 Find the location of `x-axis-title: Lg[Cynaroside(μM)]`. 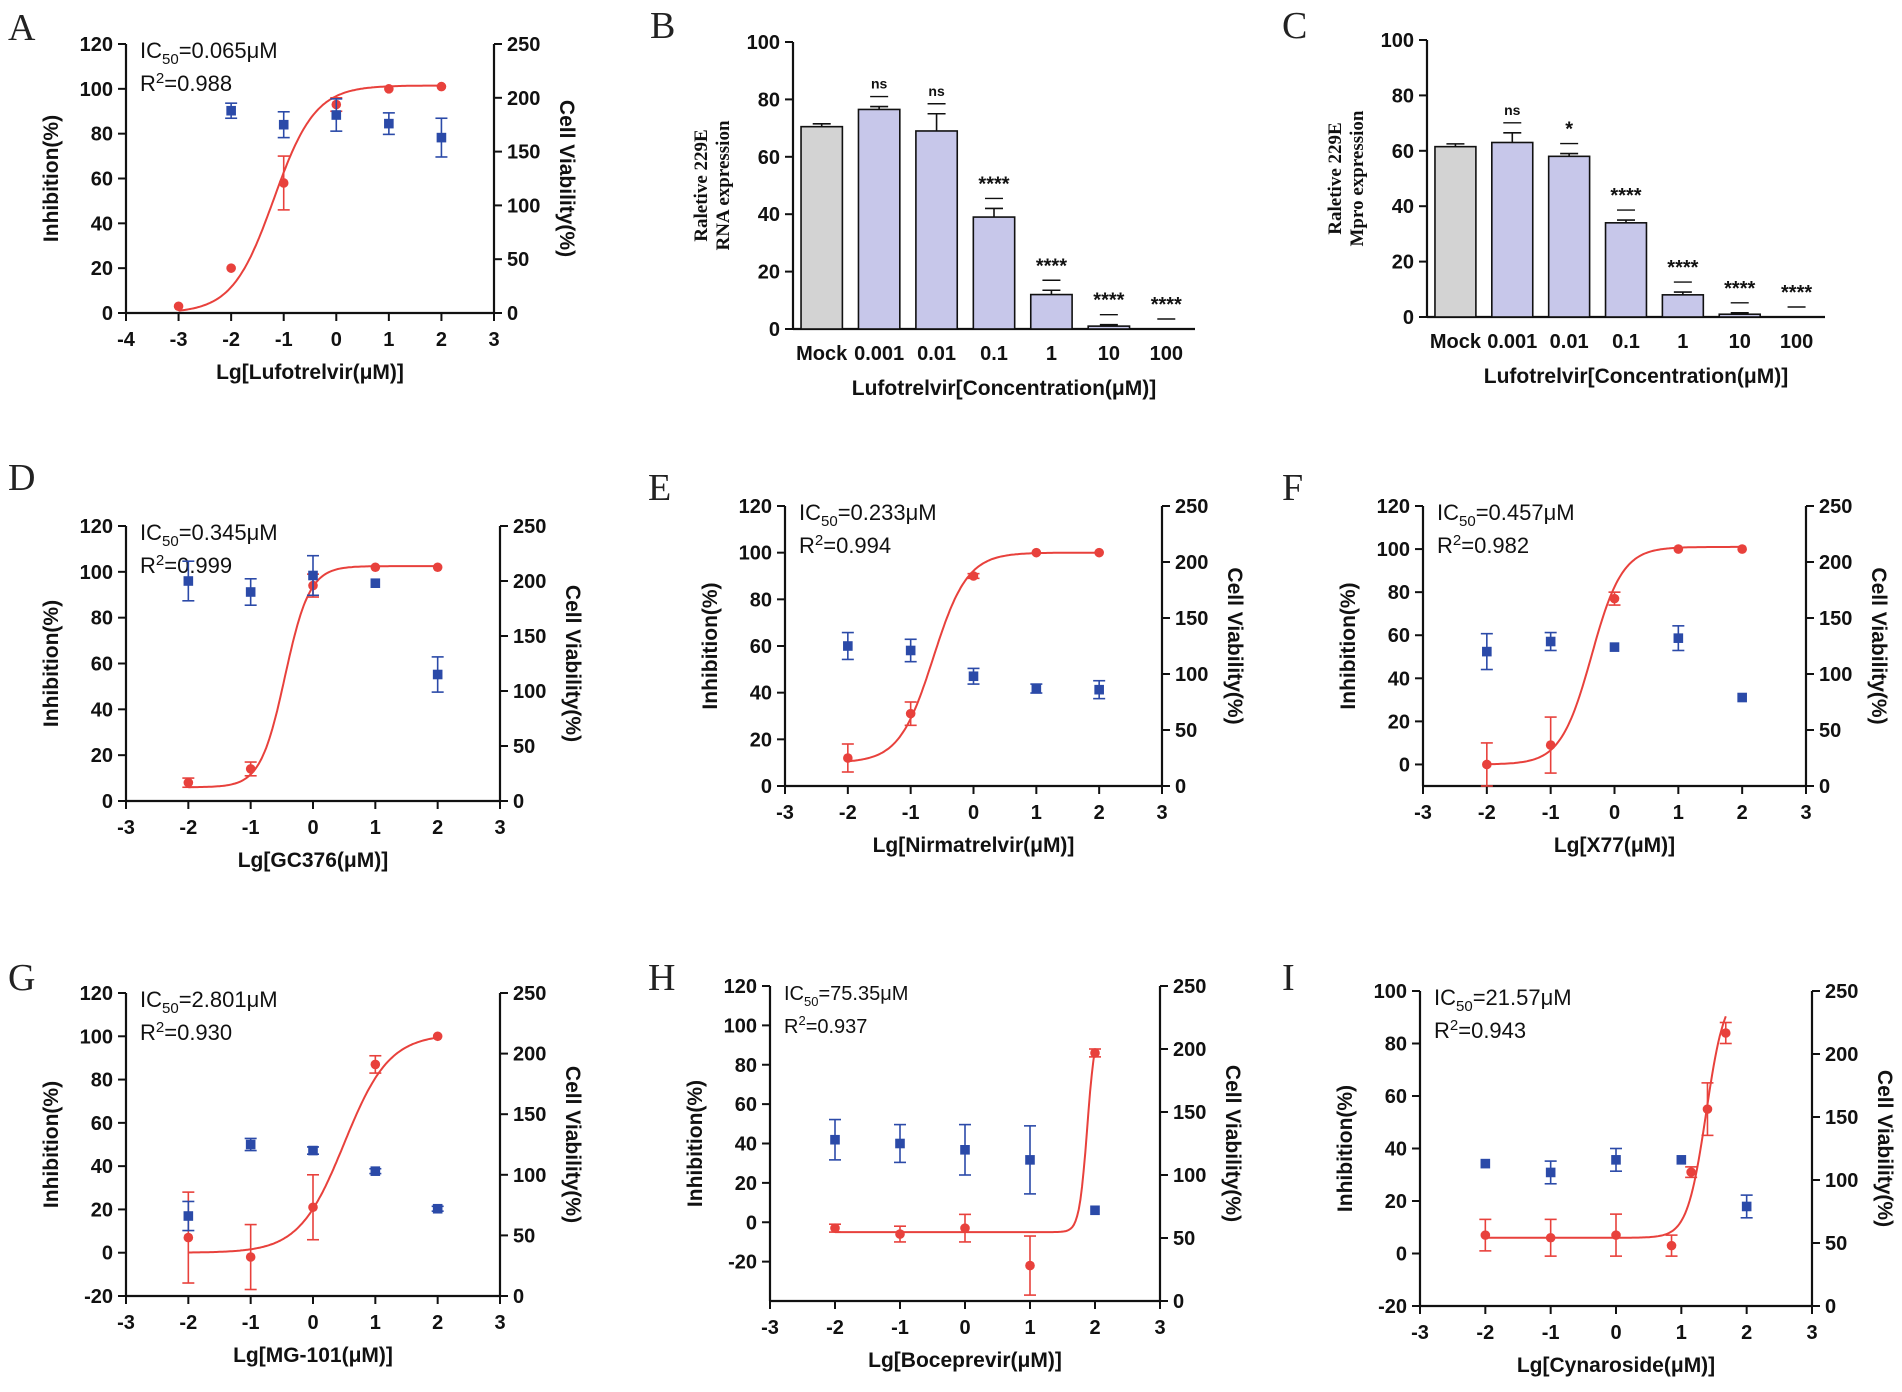

x-axis-title: Lg[Cynaroside(μM)] is located at coordinates (1616, 1365).